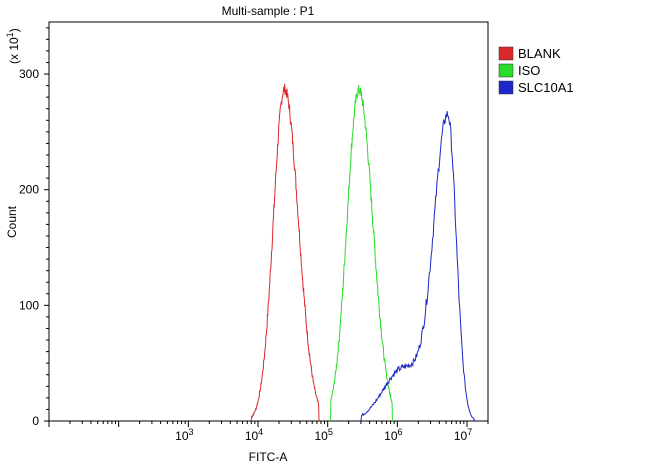  I want to click on y-tick-label: 300, so click(29, 74).